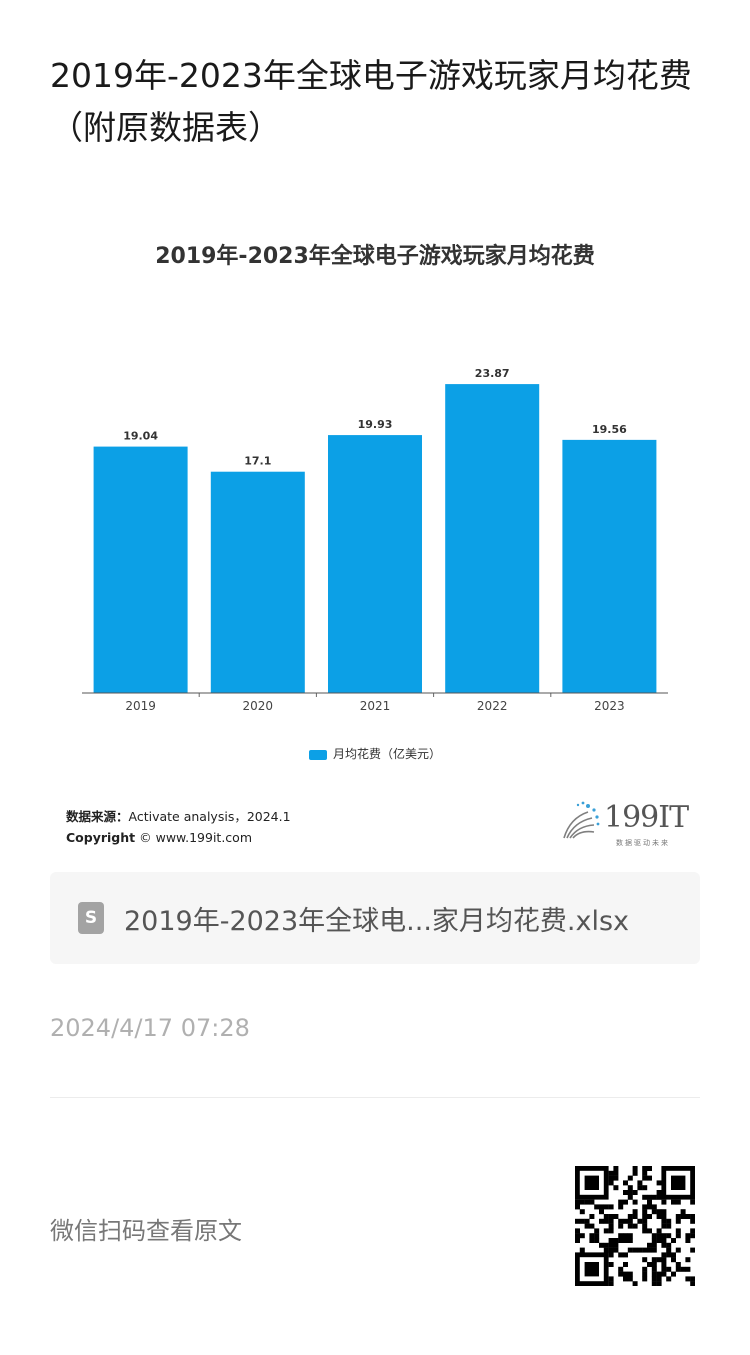 The image size is (750, 1355). I want to click on attachment-file-card: S 2019年-2023年全球电...家月均花费.xlsx, so click(375, 918).